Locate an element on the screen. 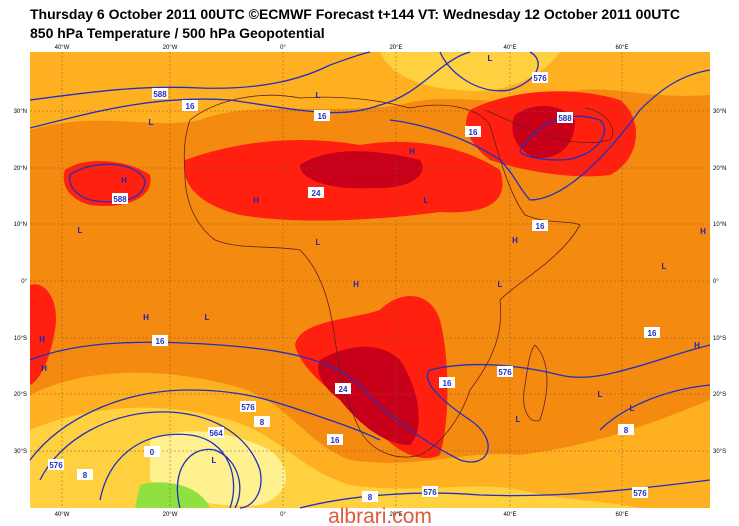 The width and height of the screenshot is (739, 526). lat-label: 20°N is located at coordinates (20, 169).